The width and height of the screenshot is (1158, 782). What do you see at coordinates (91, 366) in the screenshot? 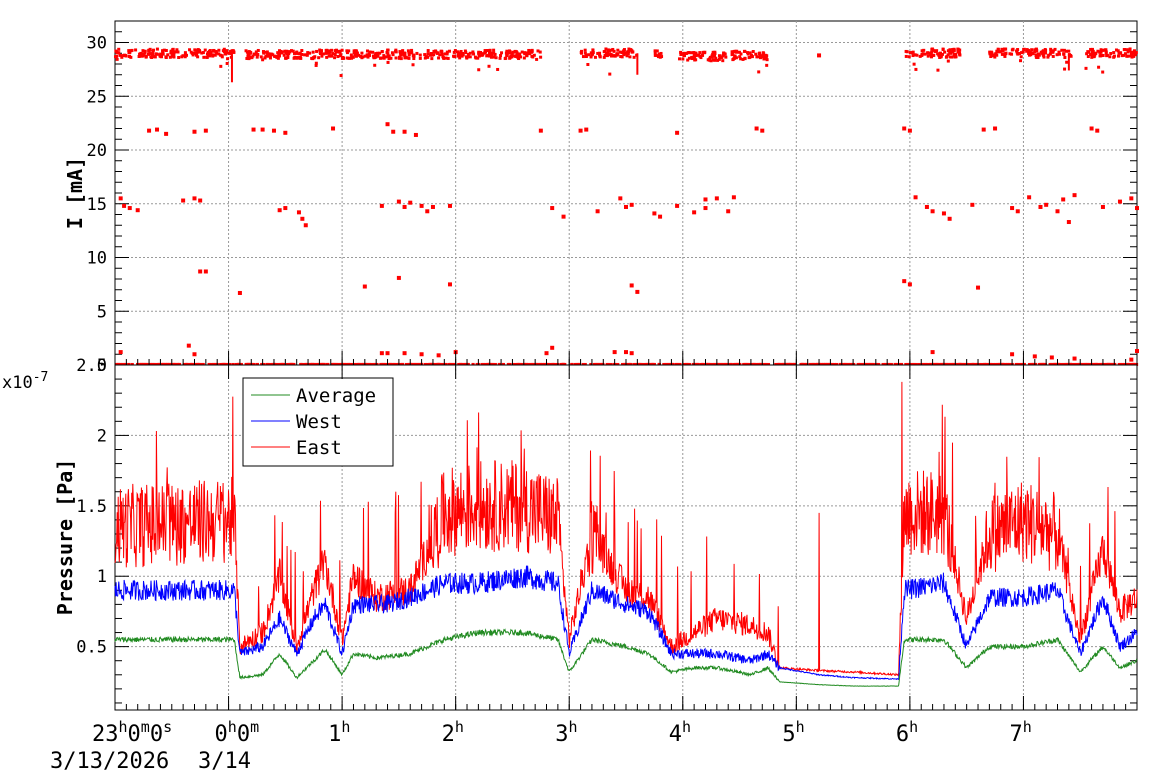
I see `y-tick-label: 2.5` at bounding box center [91, 366].